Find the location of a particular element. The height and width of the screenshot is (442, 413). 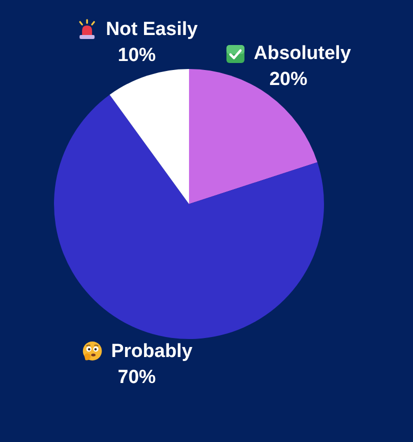

data-label: 10% is located at coordinates (137, 55).